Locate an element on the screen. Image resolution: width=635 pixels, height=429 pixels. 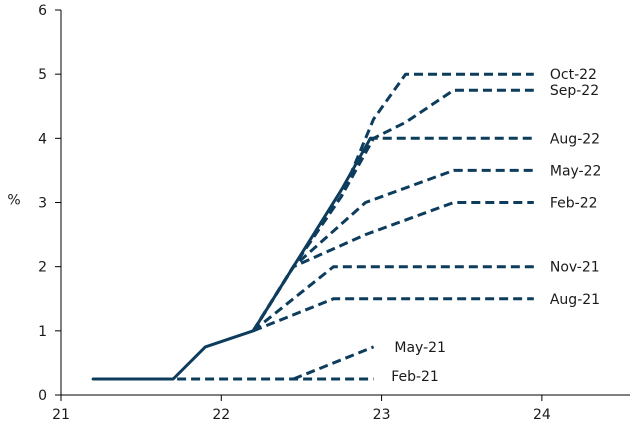
series-label-aug-22: Aug-22 is located at coordinates (575, 139).